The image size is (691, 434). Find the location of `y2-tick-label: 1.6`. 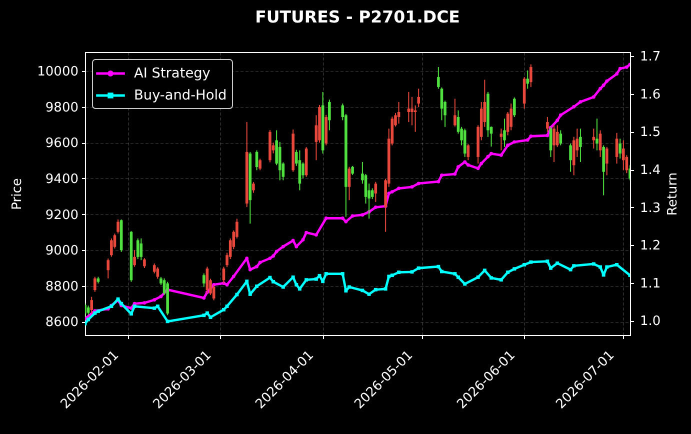

y2-tick-label: 1.6 is located at coordinates (650, 94).